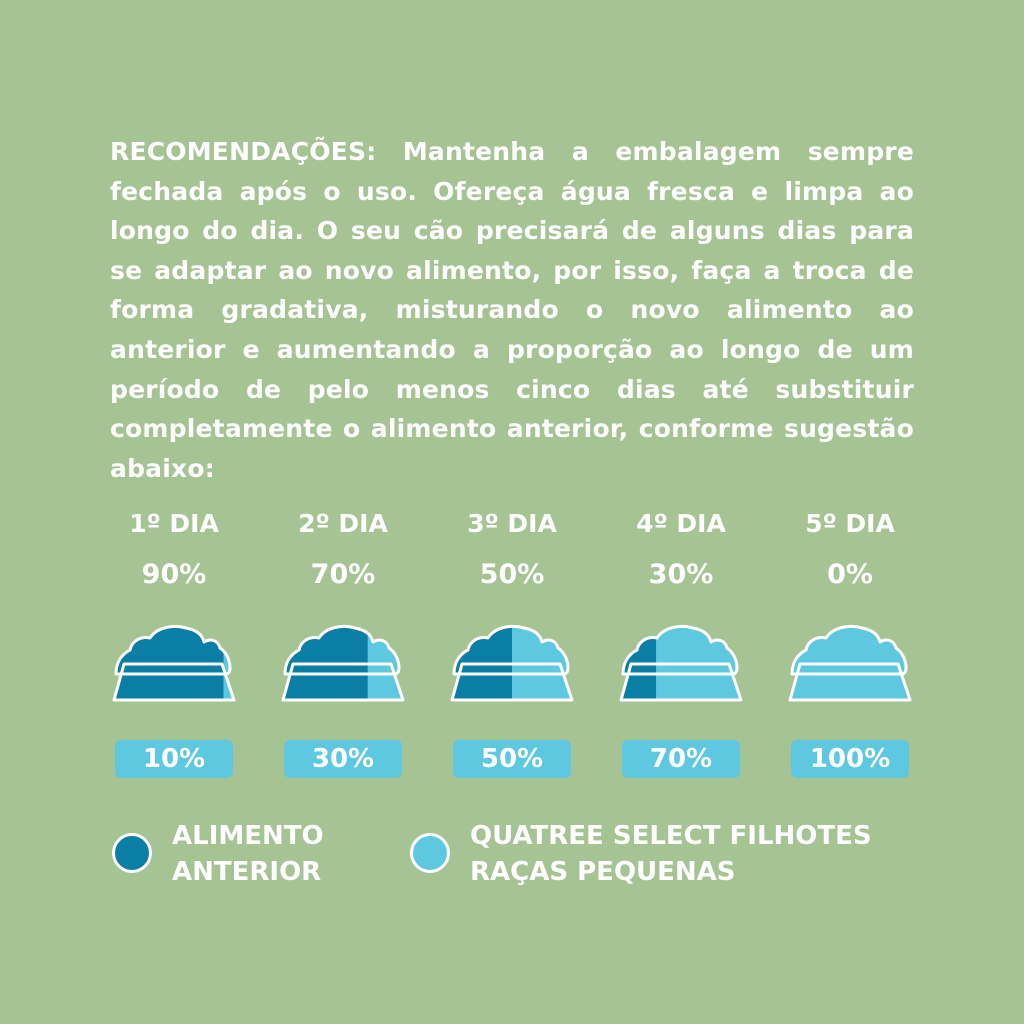  I want to click on new-food-percentage-badge: 30%, so click(343, 759).